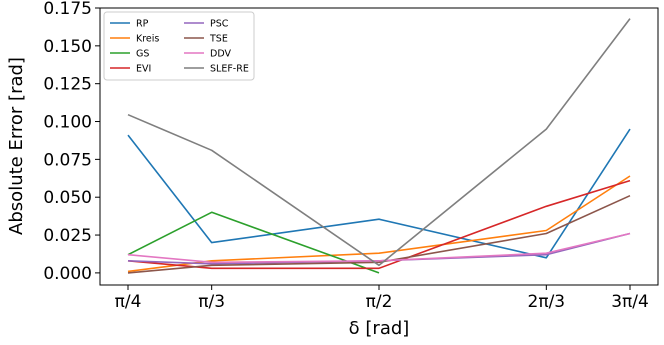 The width and height of the screenshot is (664, 345). I want to click on legend-label: RP, so click(142, 24).